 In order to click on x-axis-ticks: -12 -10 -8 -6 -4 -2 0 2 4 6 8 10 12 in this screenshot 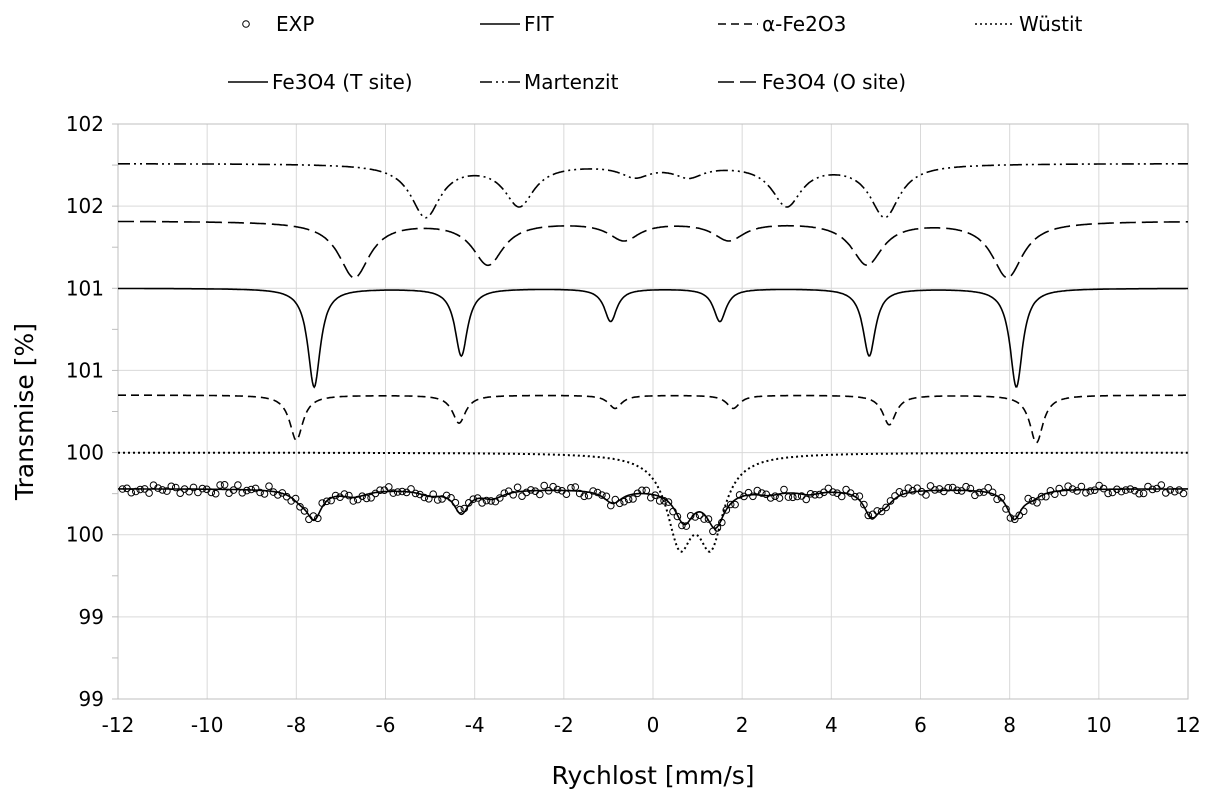, I will do `click(651, 725)`.